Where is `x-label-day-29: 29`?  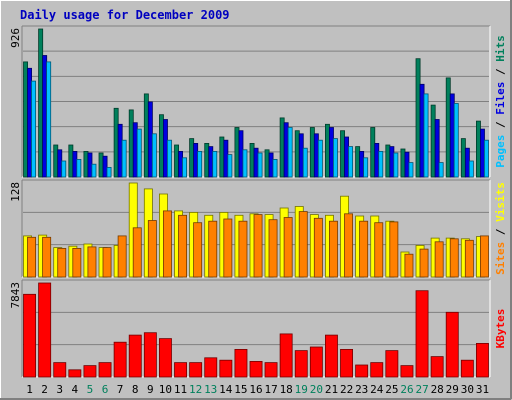
x-label-day-29: 29 is located at coordinates (452, 389).